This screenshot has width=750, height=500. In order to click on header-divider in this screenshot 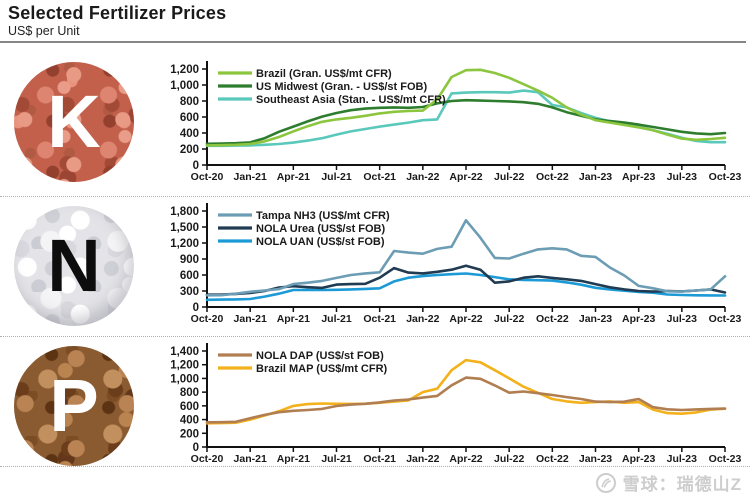, I will do `click(373, 42)`.